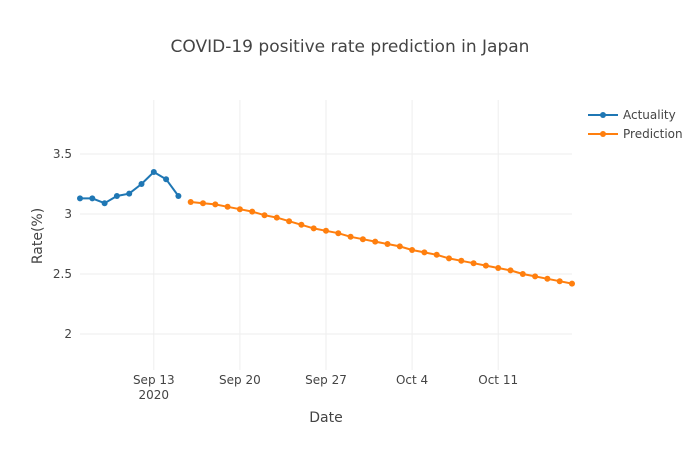 The width and height of the screenshot is (700, 450). I want to click on legend-item-prediction: Prediction, so click(635, 134).